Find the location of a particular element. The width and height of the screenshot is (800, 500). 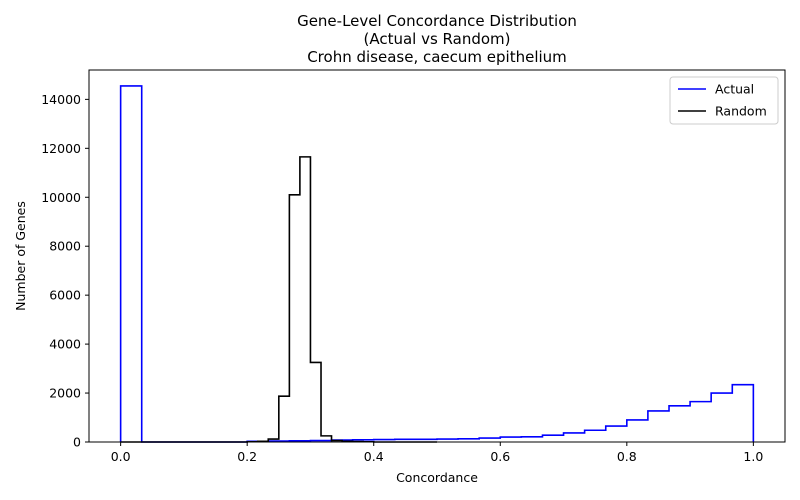

x-tick-label: 0.2 is located at coordinates (247, 456).